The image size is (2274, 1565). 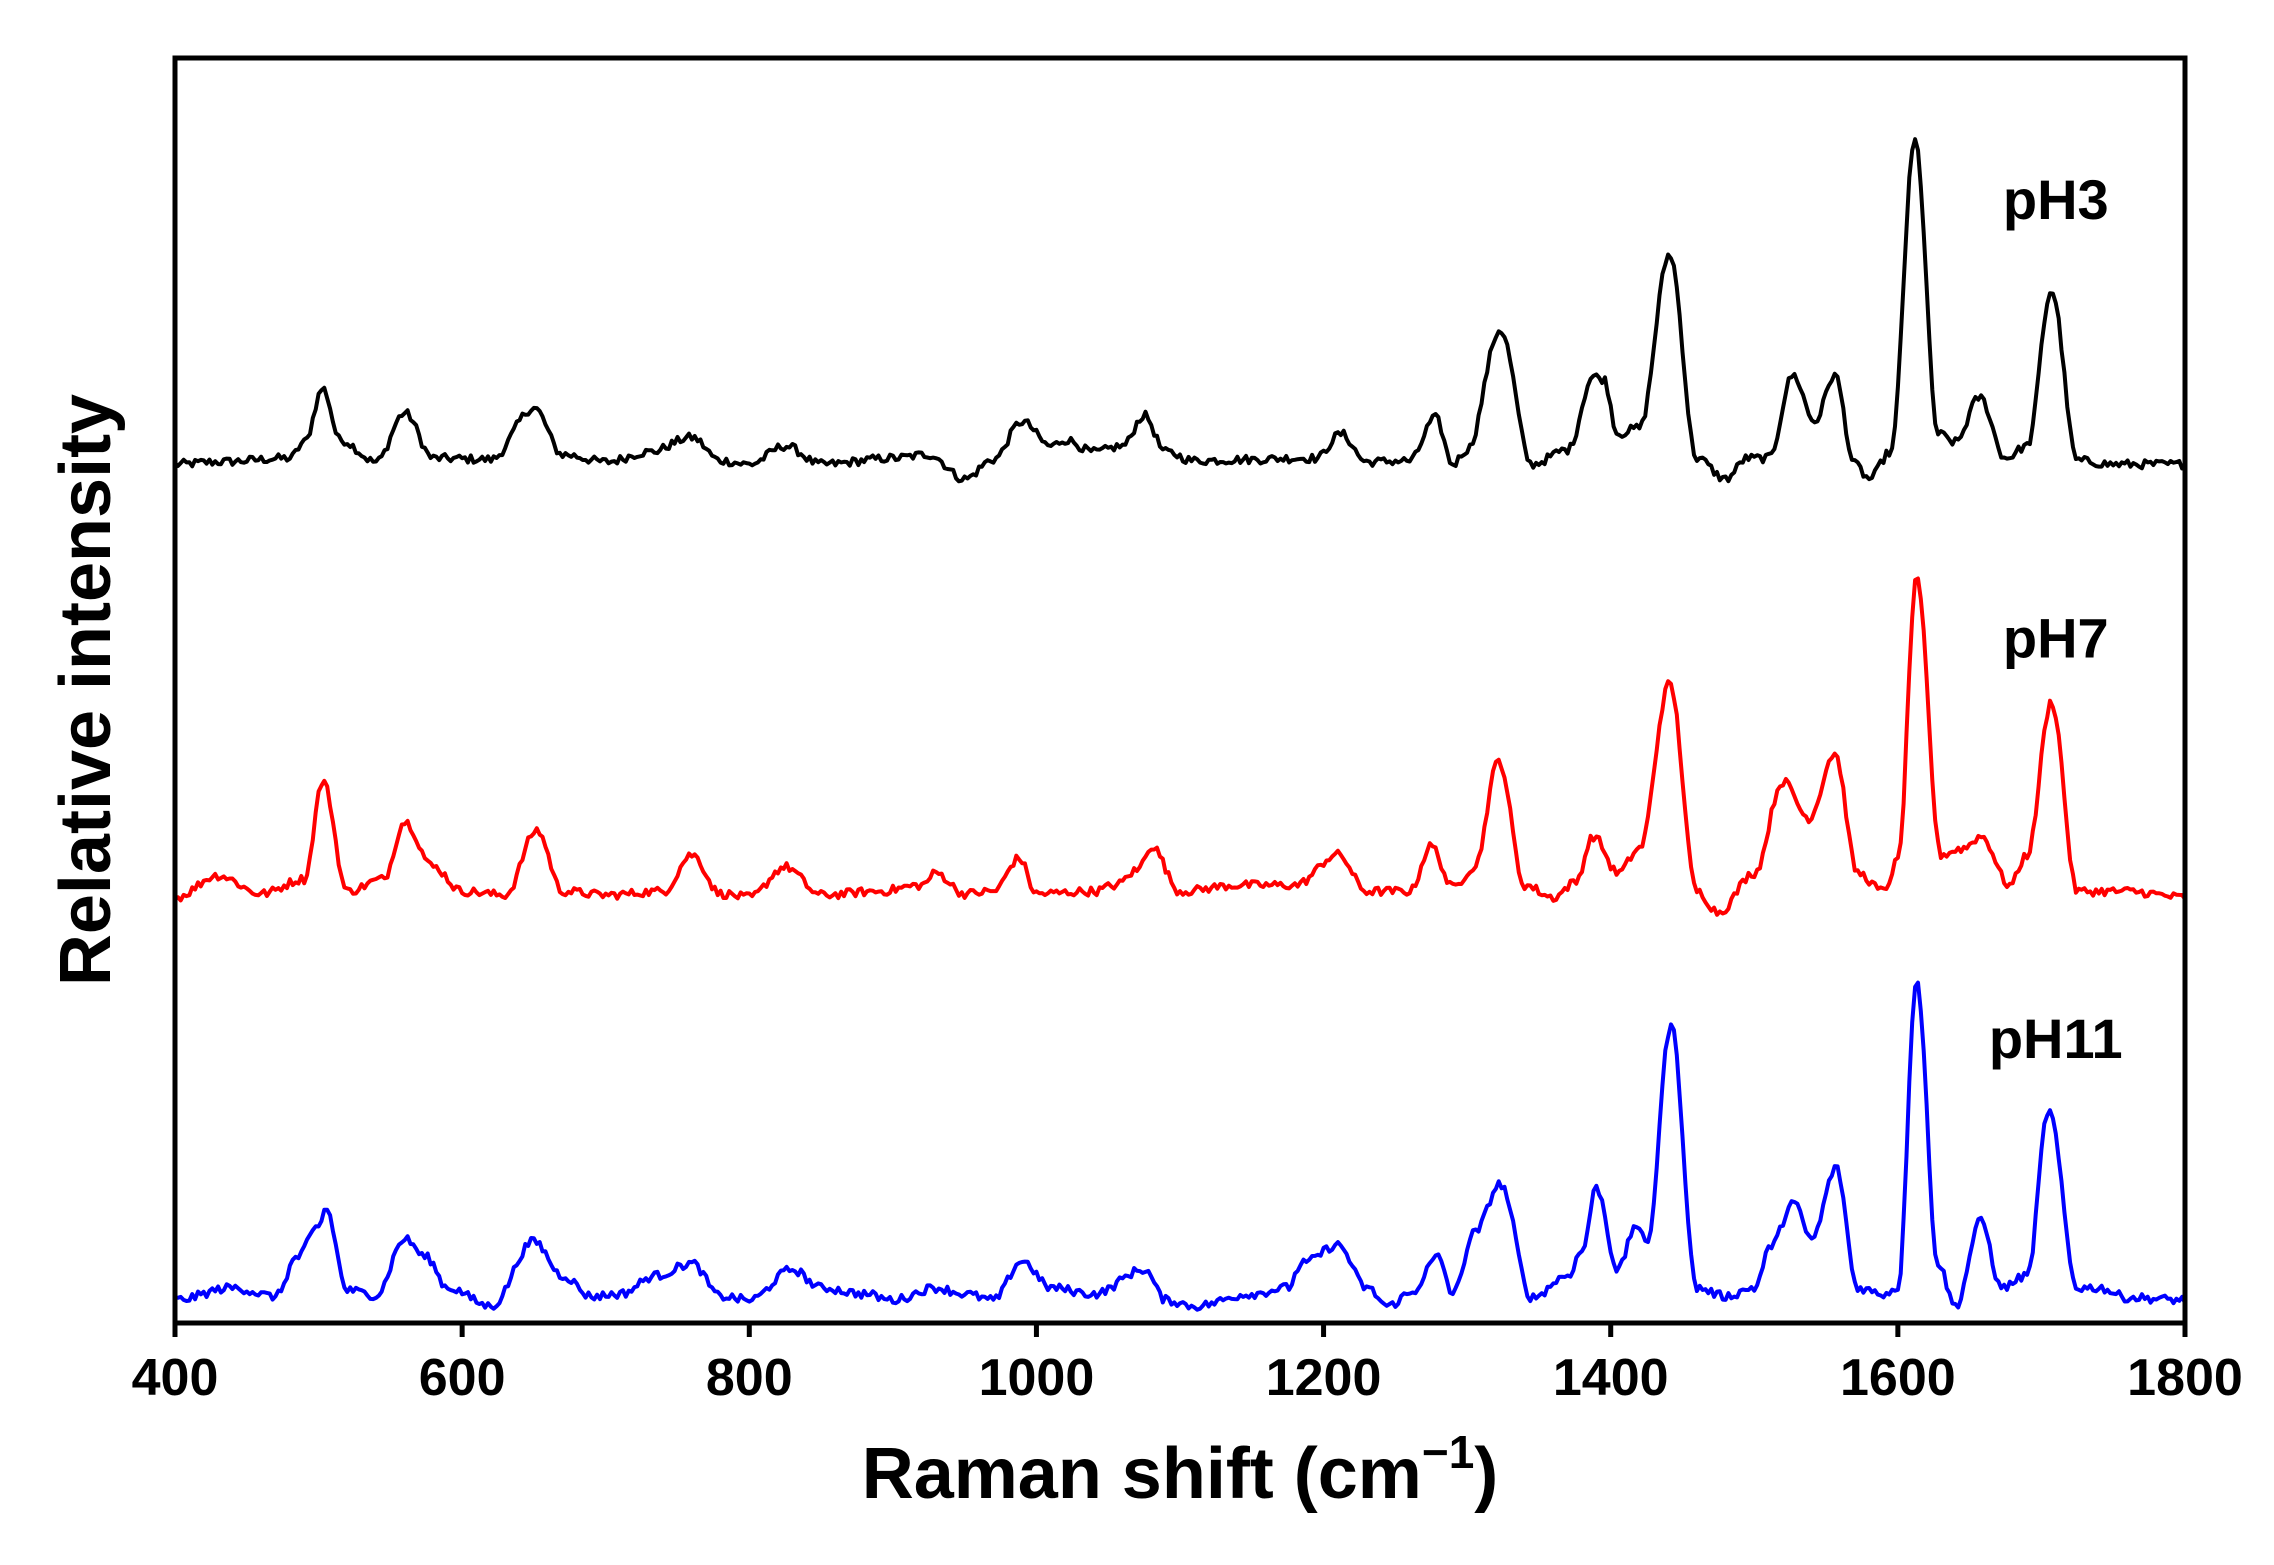 What do you see at coordinates (2056, 1038) in the screenshot?
I see `series-label-ph11: pH11` at bounding box center [2056, 1038].